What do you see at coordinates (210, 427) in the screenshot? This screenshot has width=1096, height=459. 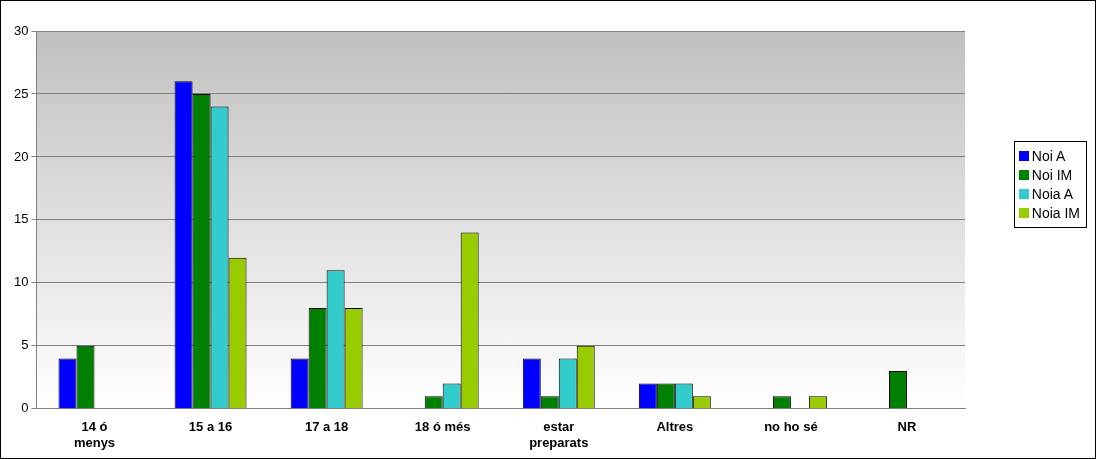 I see `x-tick-label: 15 a 16` at bounding box center [210, 427].